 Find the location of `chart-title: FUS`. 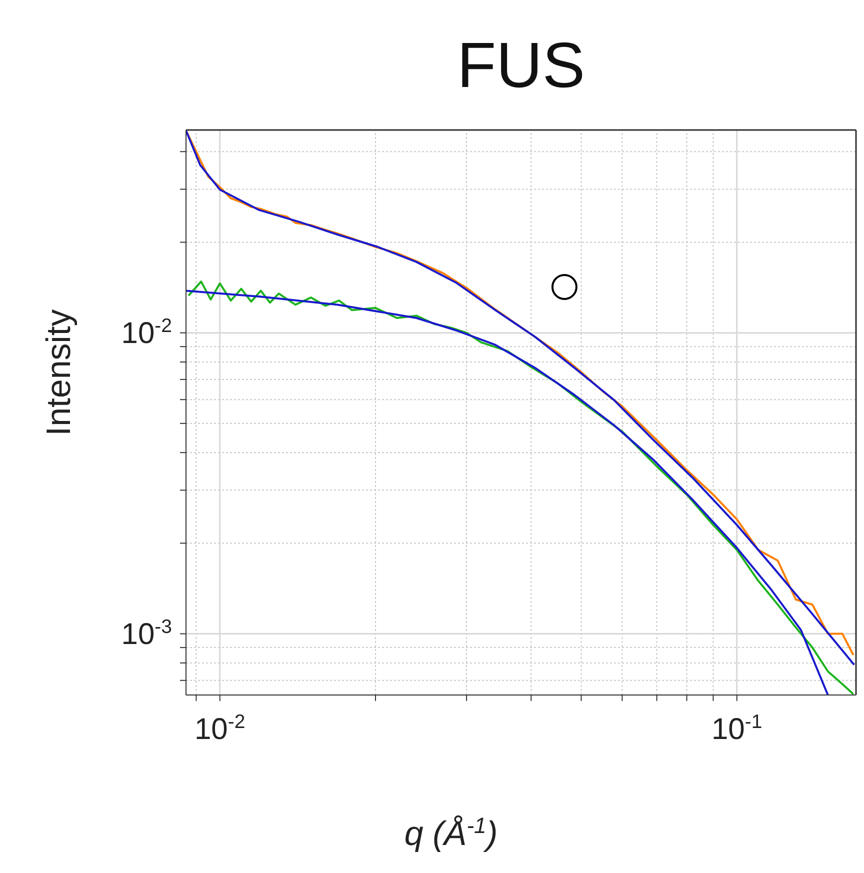

chart-title: FUS is located at coordinates (521, 65).